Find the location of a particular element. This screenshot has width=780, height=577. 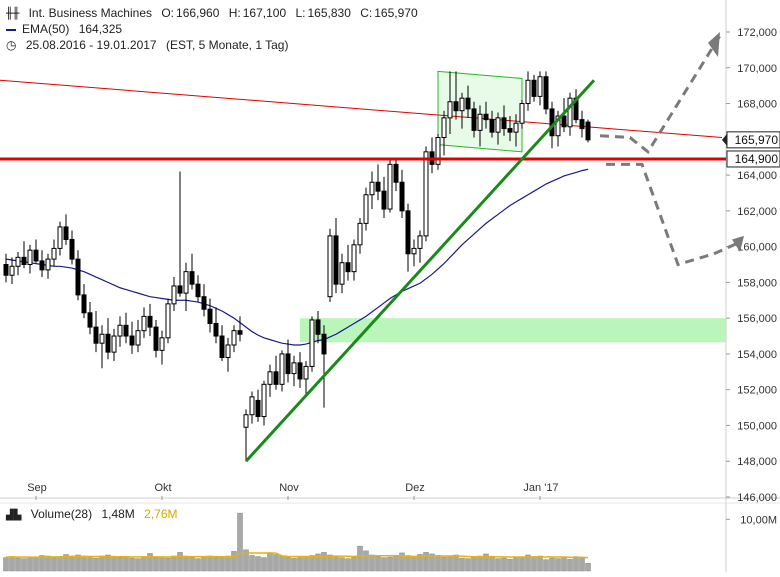

ema-label: EMA(50) is located at coordinates (46, 29).